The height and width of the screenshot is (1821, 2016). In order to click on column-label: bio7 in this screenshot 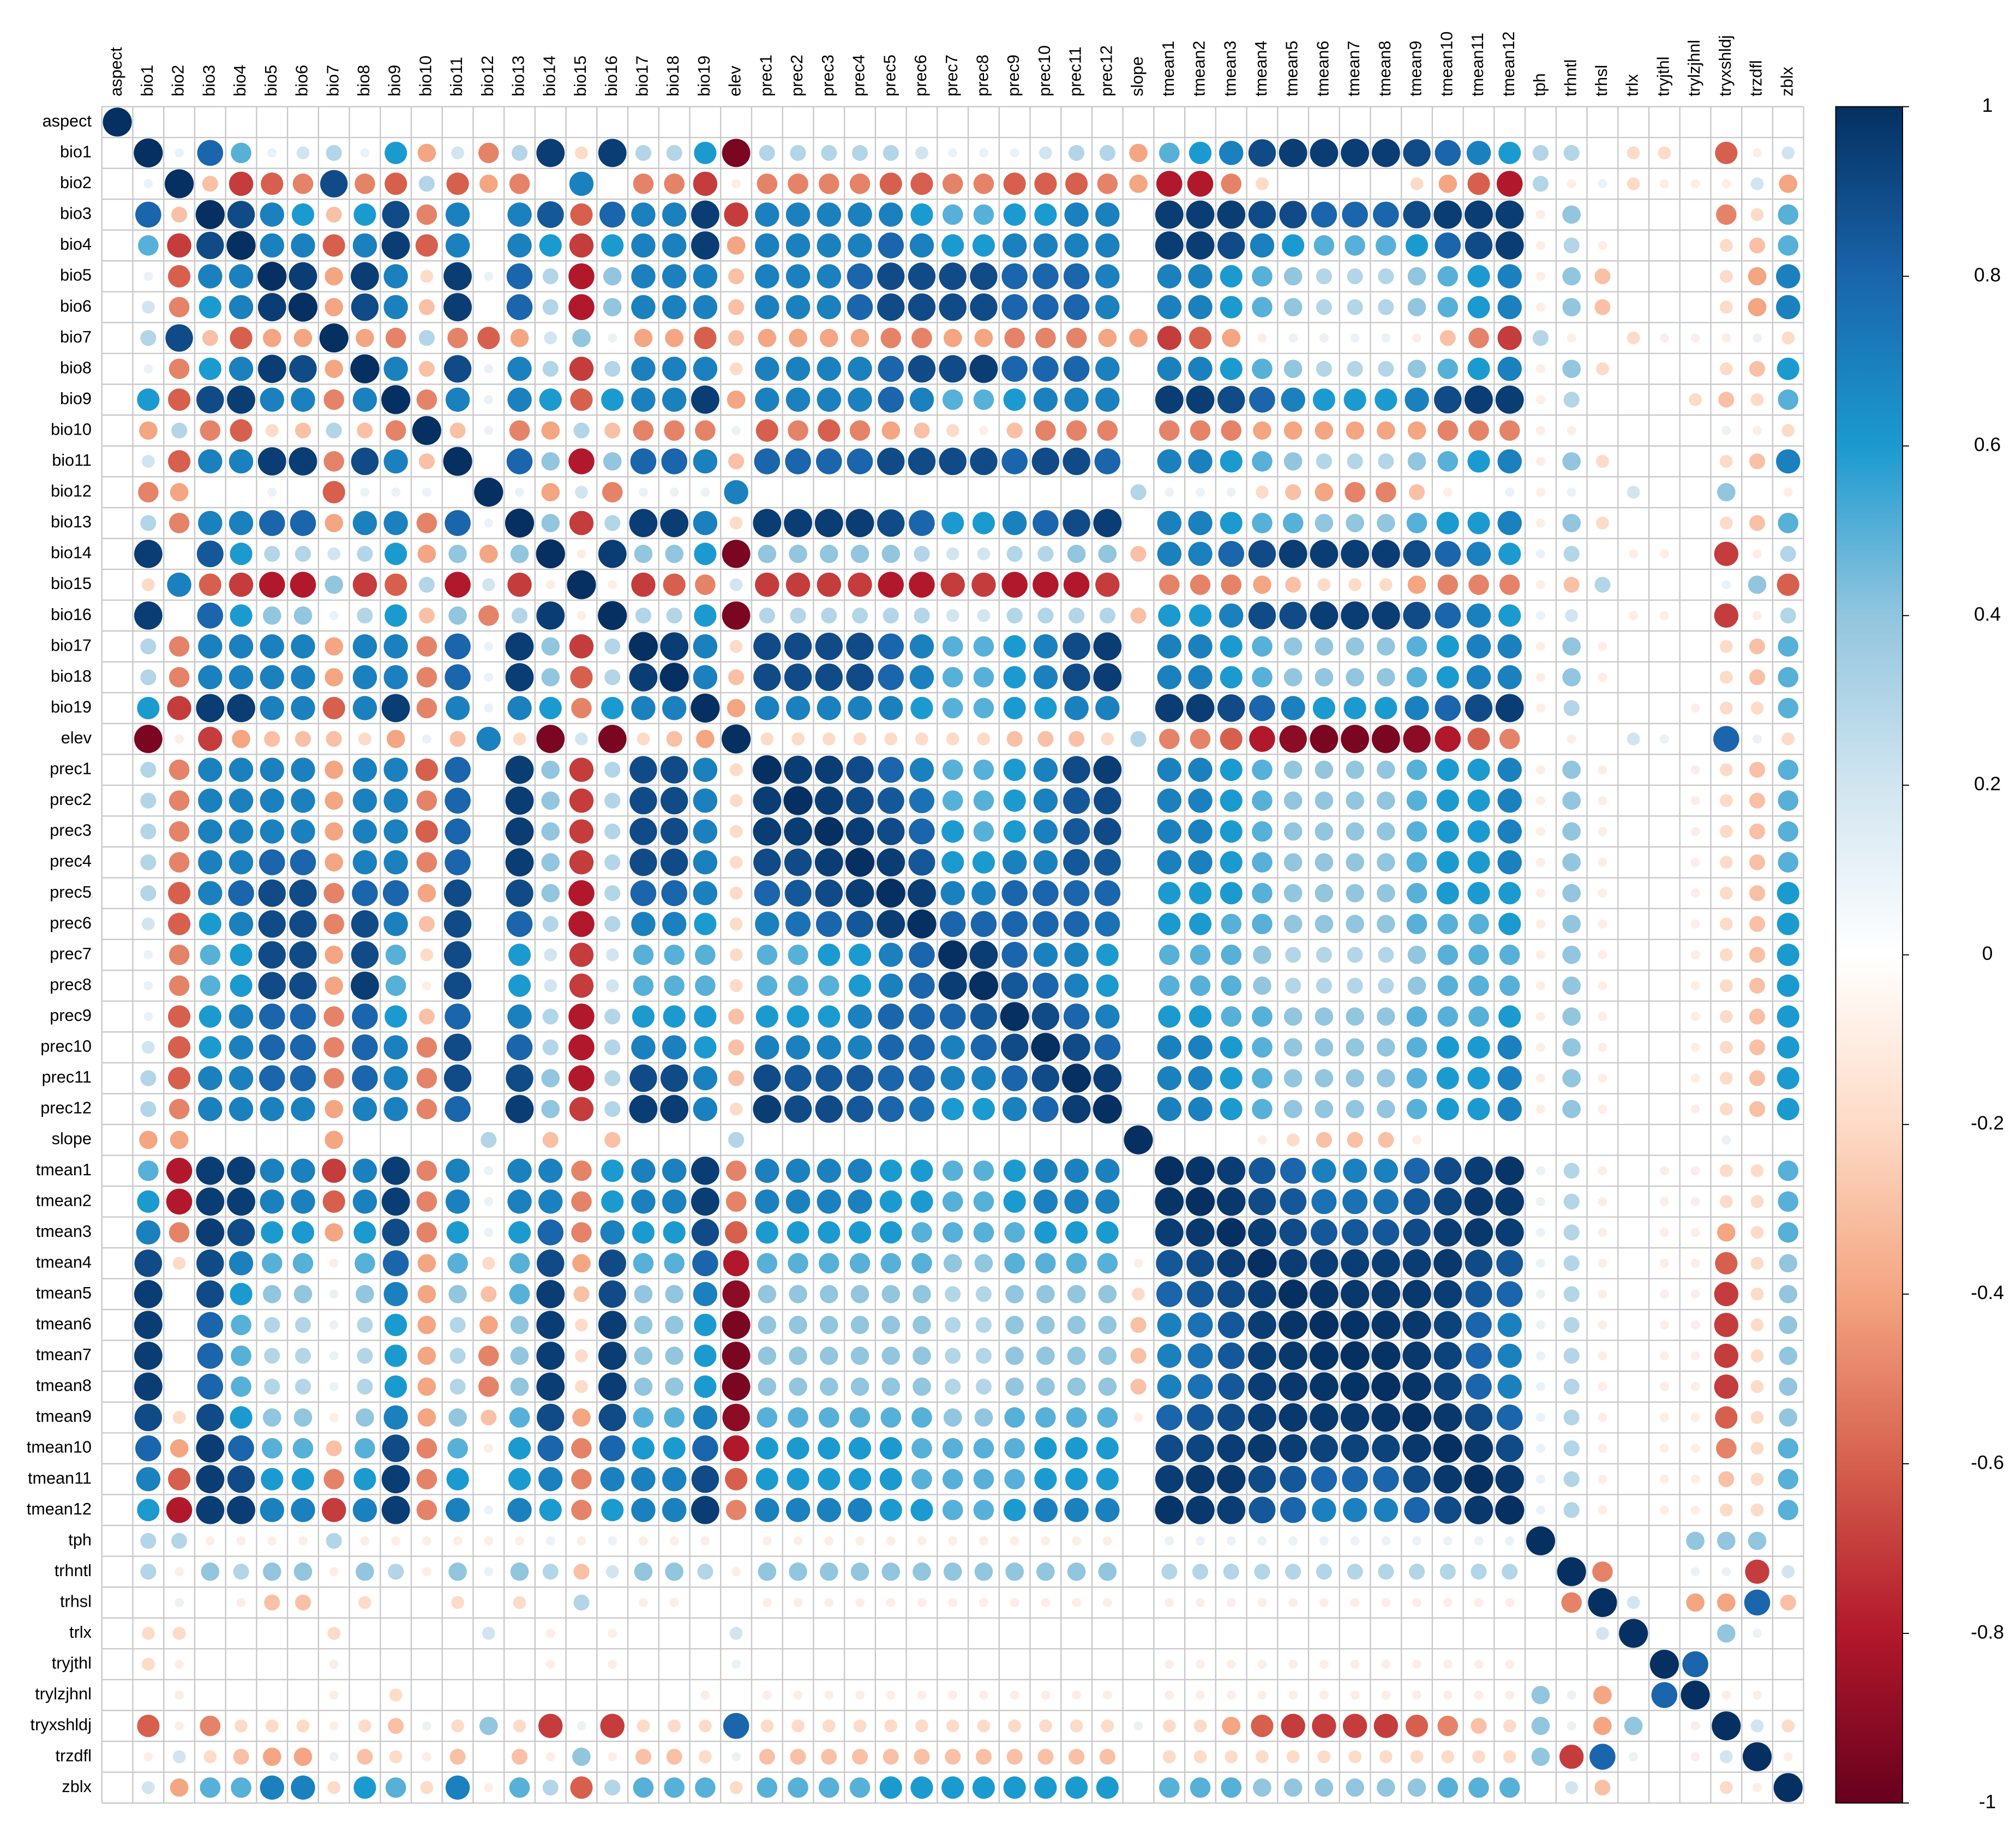, I will do `click(332, 81)`.